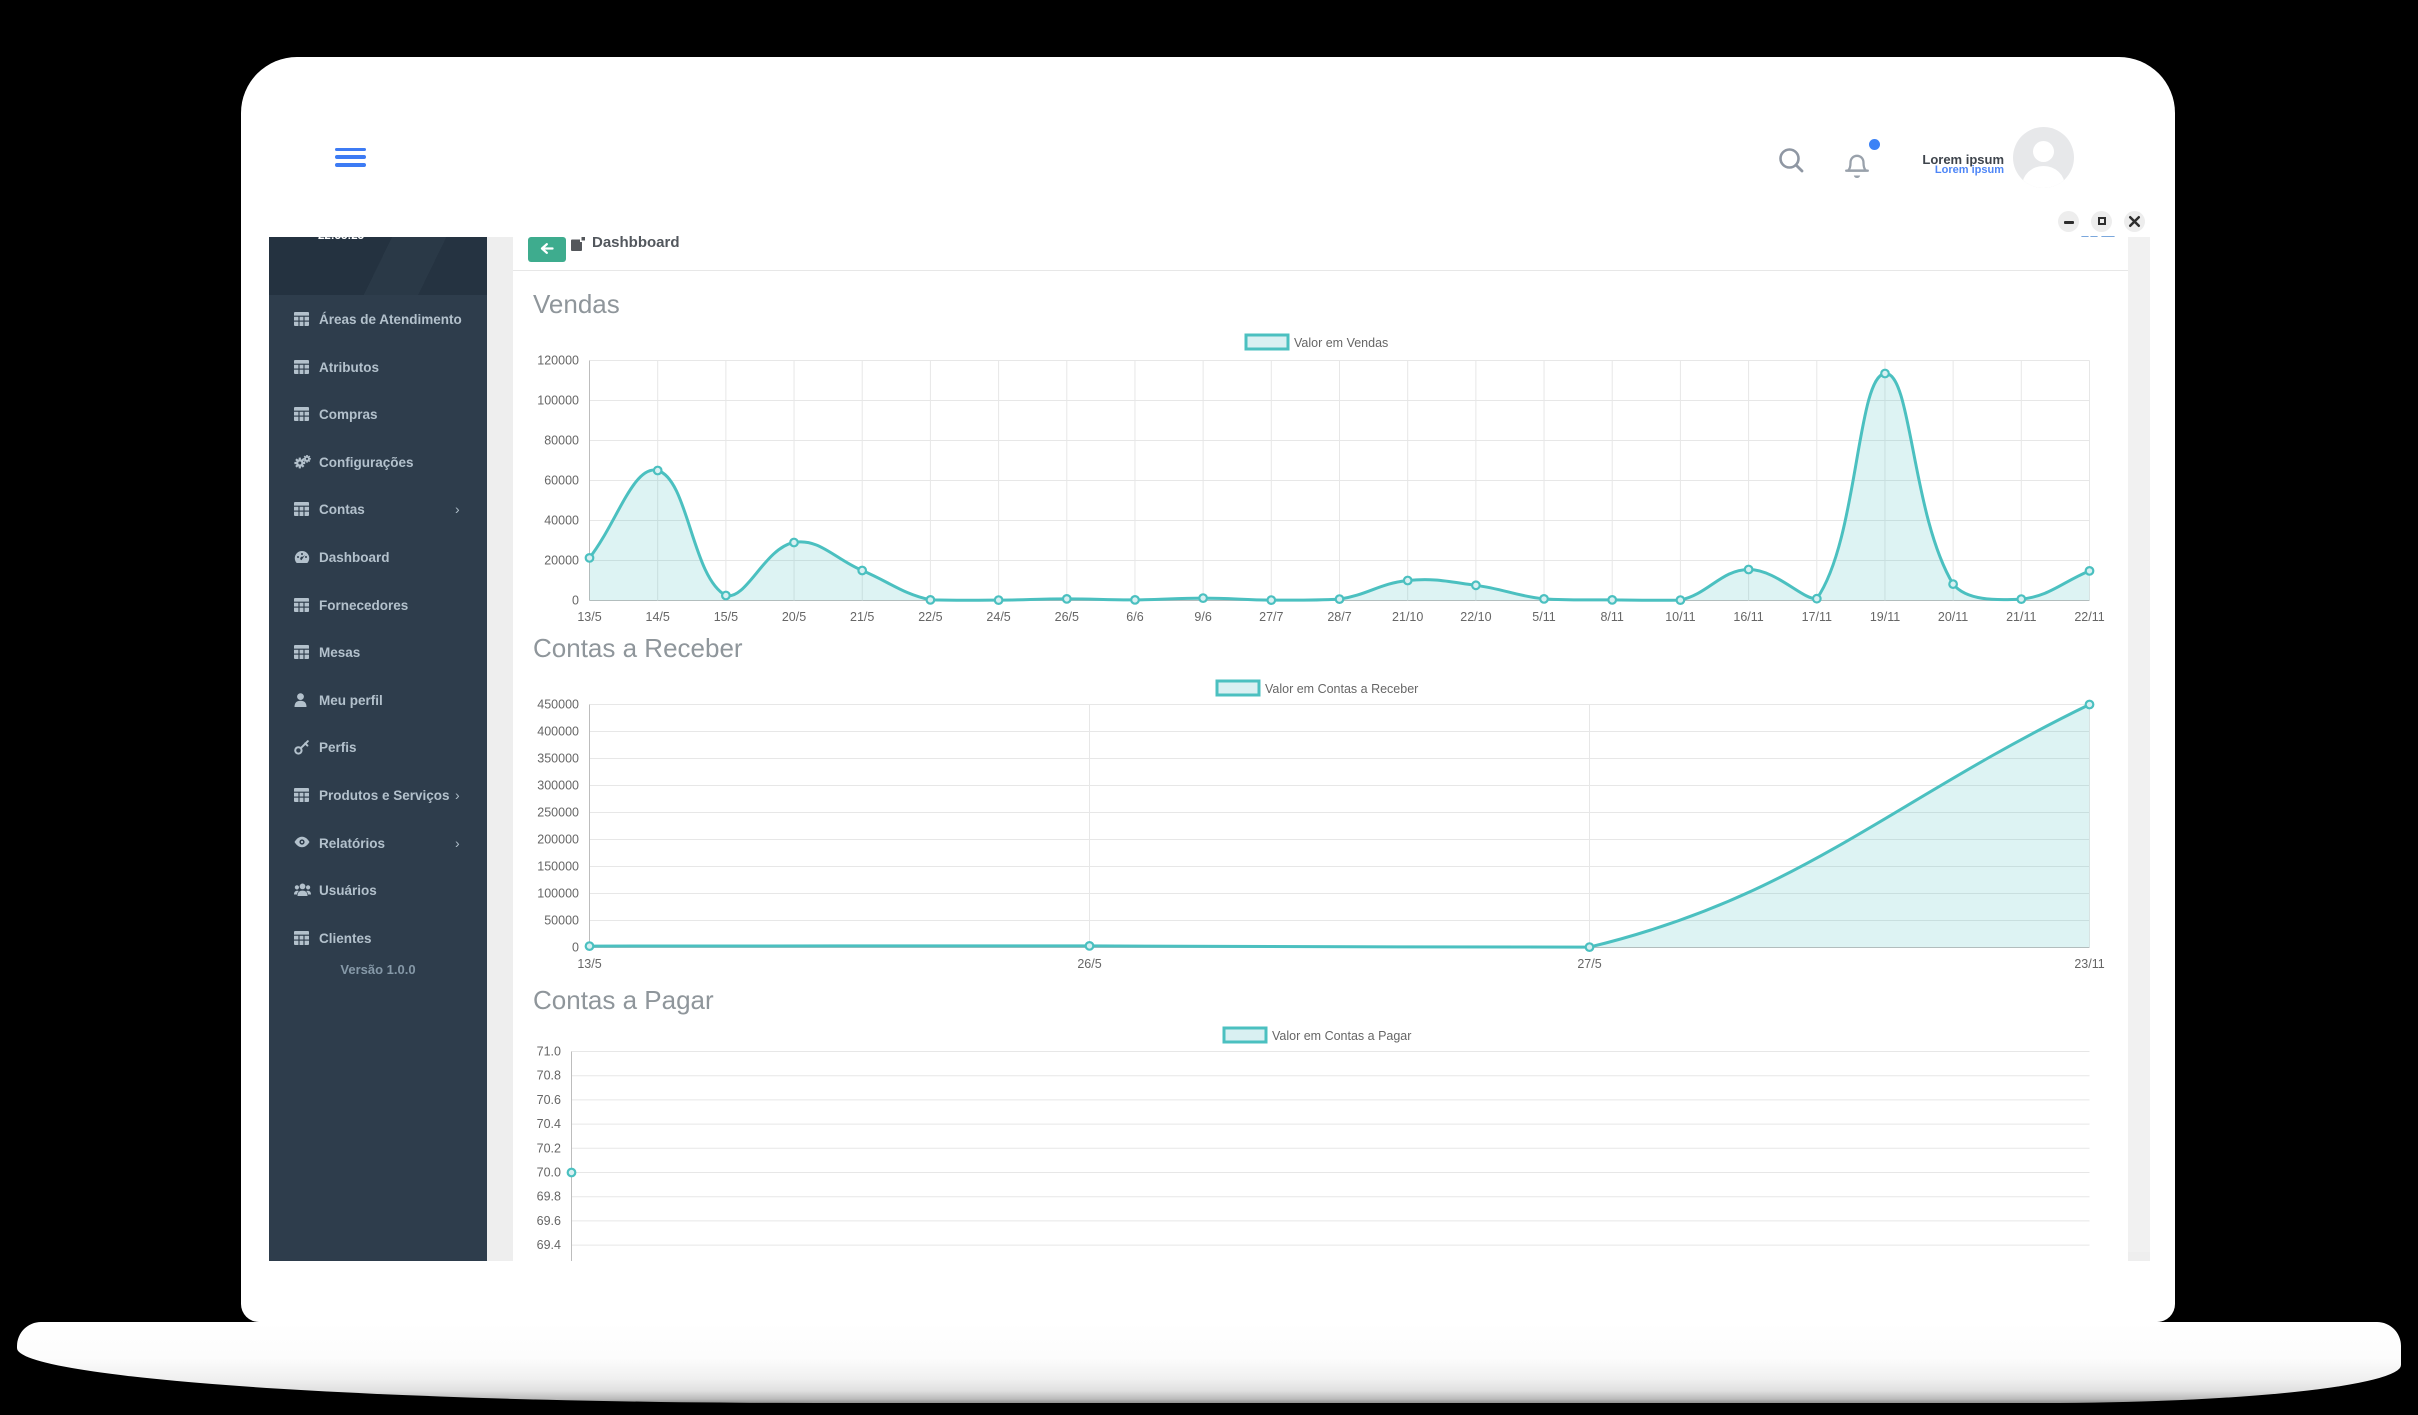  I want to click on svg-text: 22/5, so click(930, 617).